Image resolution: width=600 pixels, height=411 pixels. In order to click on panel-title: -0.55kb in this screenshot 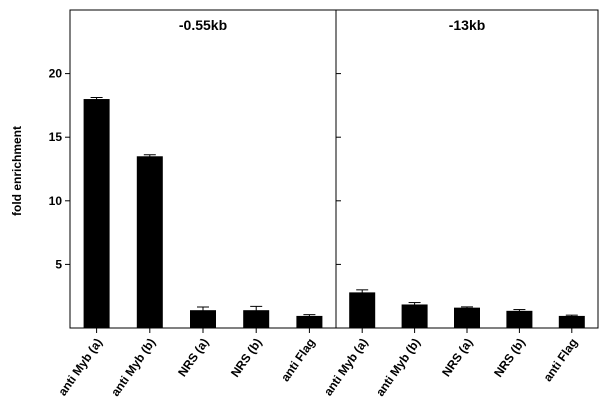, I will do `click(203, 25)`.